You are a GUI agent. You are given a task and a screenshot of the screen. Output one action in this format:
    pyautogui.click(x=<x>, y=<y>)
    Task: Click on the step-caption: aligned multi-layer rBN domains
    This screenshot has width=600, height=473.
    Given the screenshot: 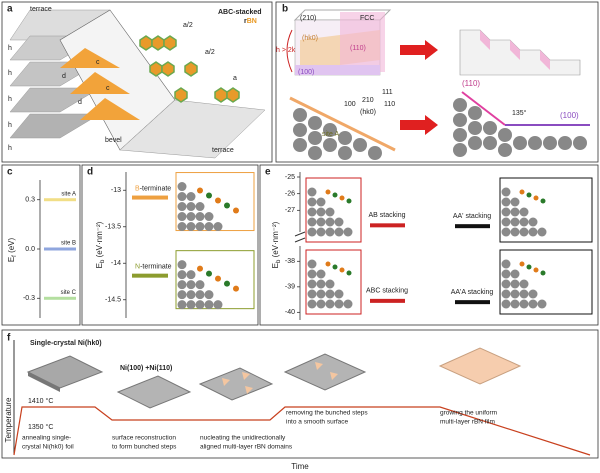 What is the action you would take?
    pyautogui.click(x=246, y=447)
    